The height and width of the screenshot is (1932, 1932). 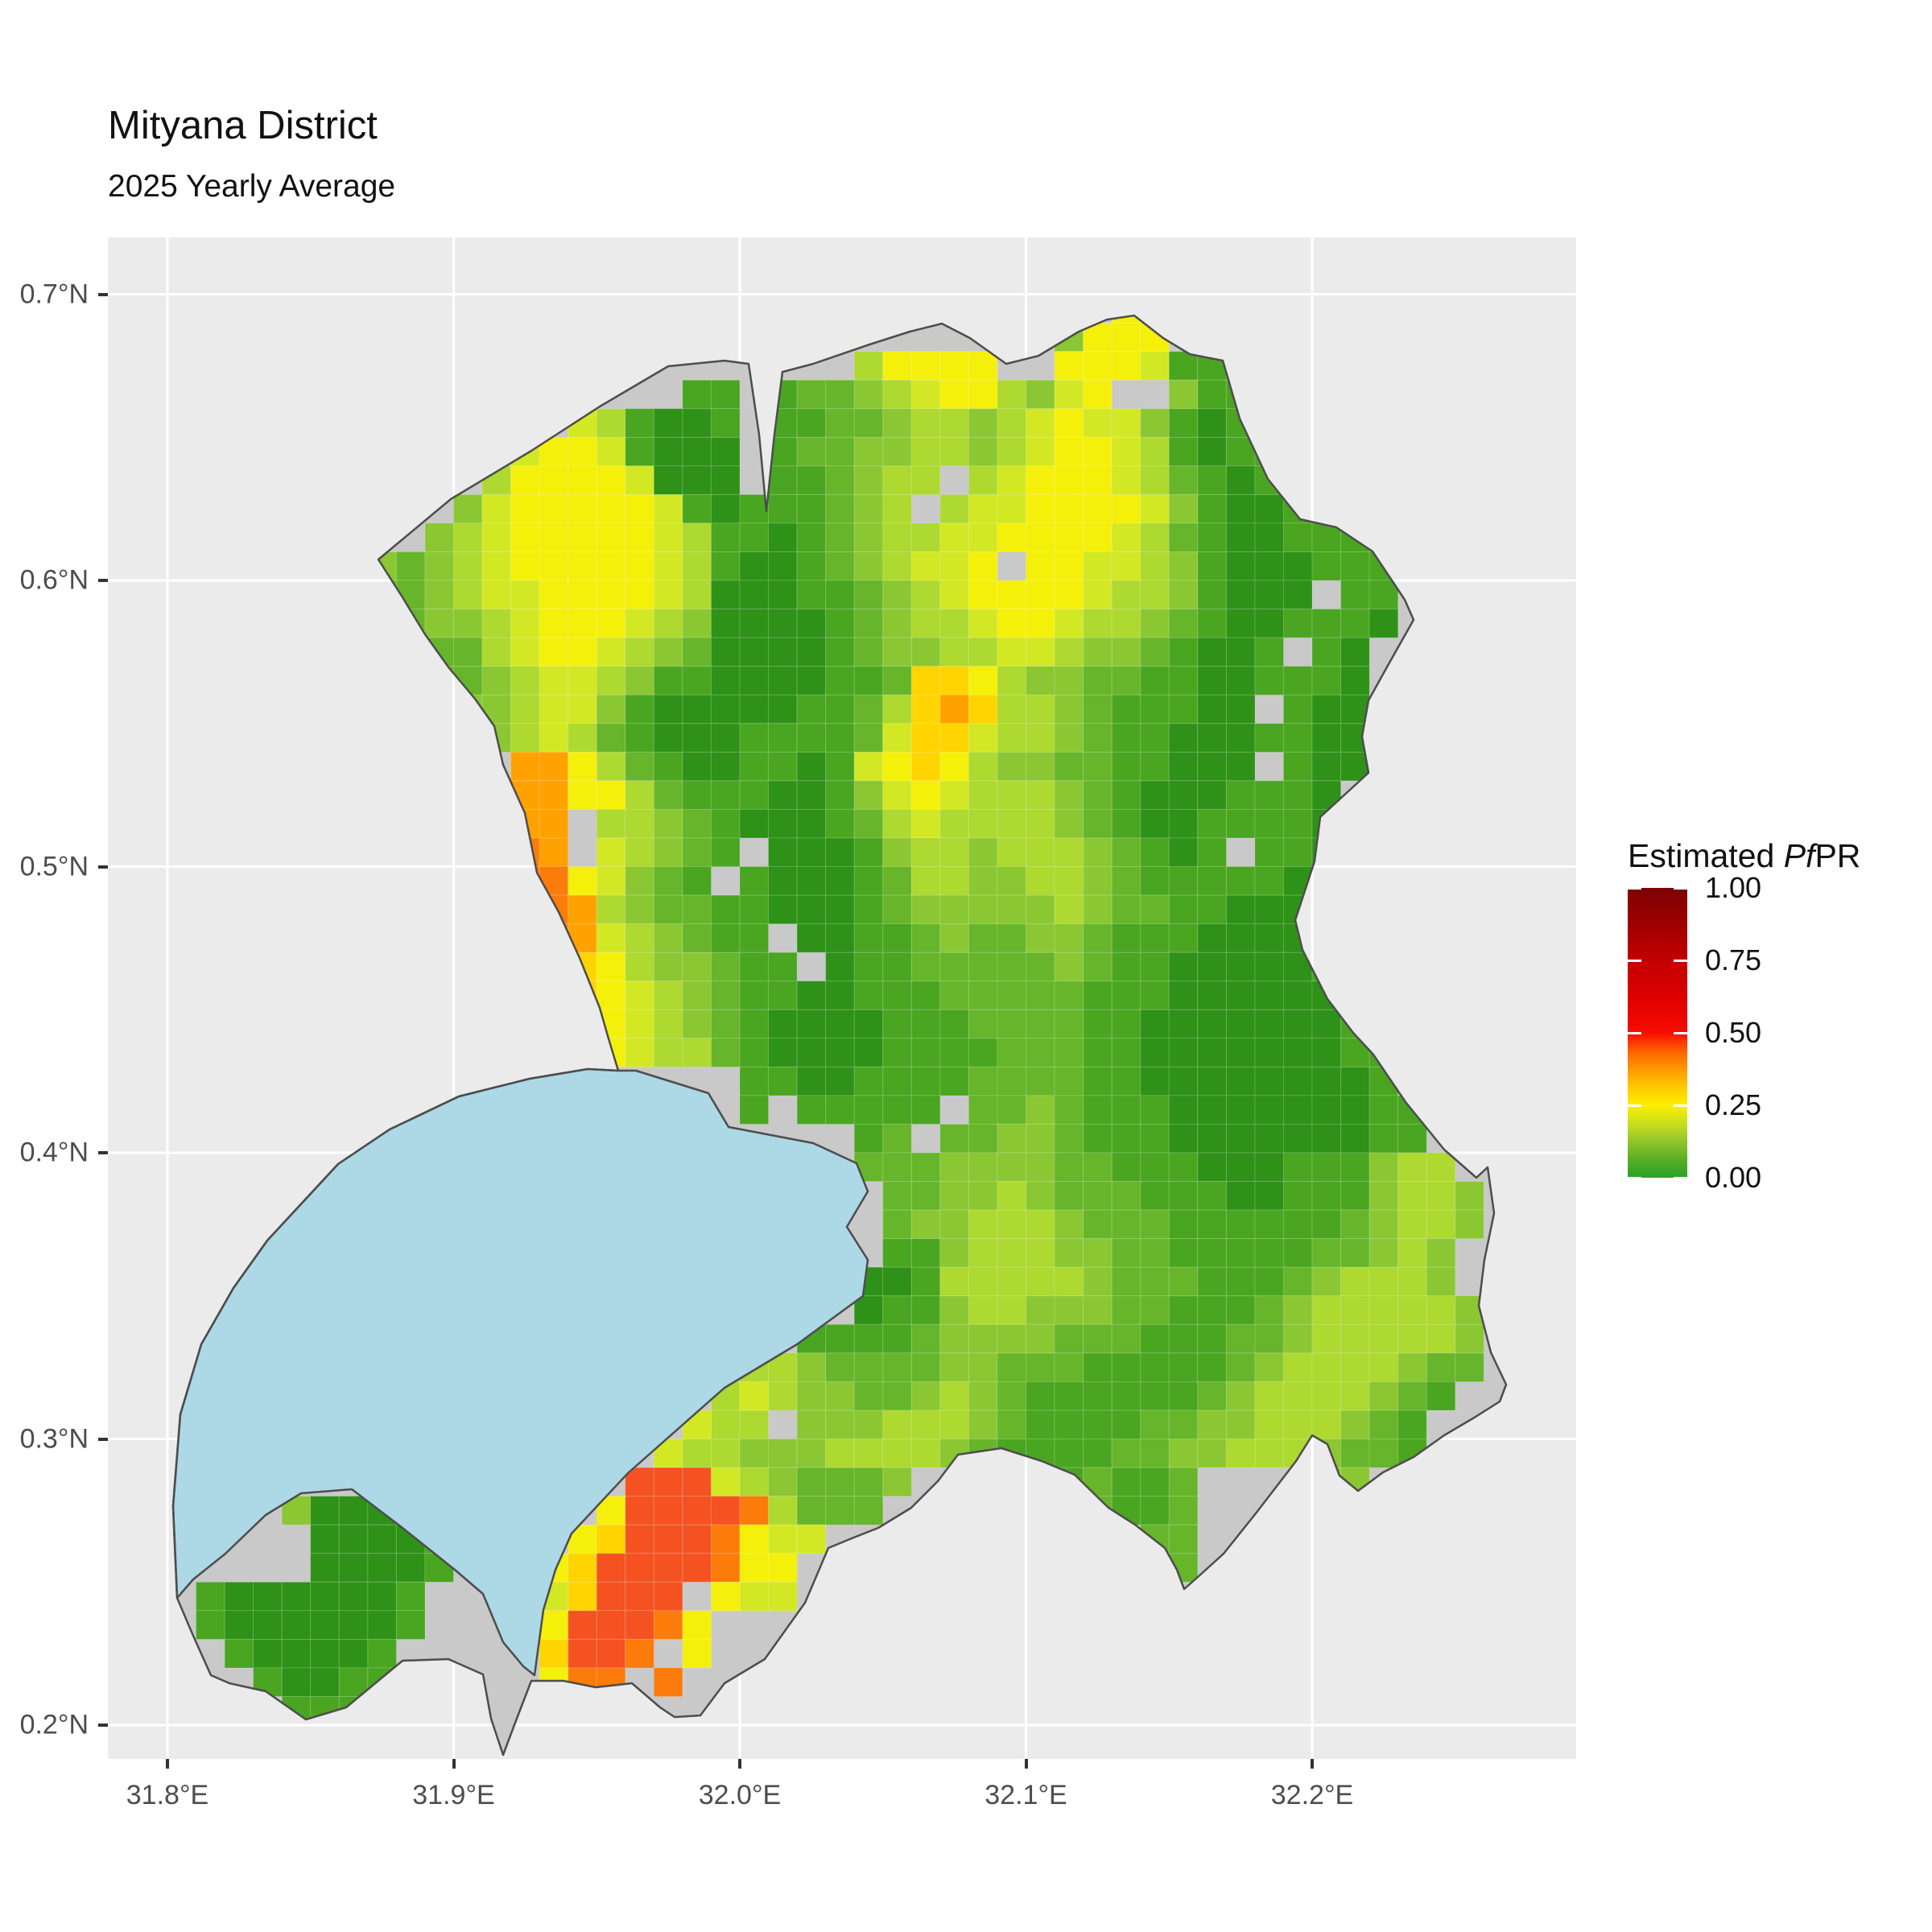 What do you see at coordinates (453, 1795) in the screenshot?
I see `x-tick-label: 31.9°E` at bounding box center [453, 1795].